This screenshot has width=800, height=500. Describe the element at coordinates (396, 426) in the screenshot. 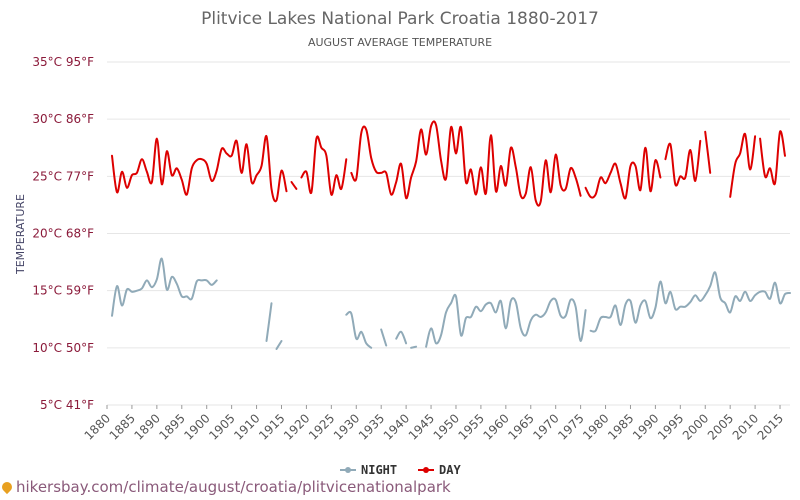

I see `x-tick-label: 1940` at that location.